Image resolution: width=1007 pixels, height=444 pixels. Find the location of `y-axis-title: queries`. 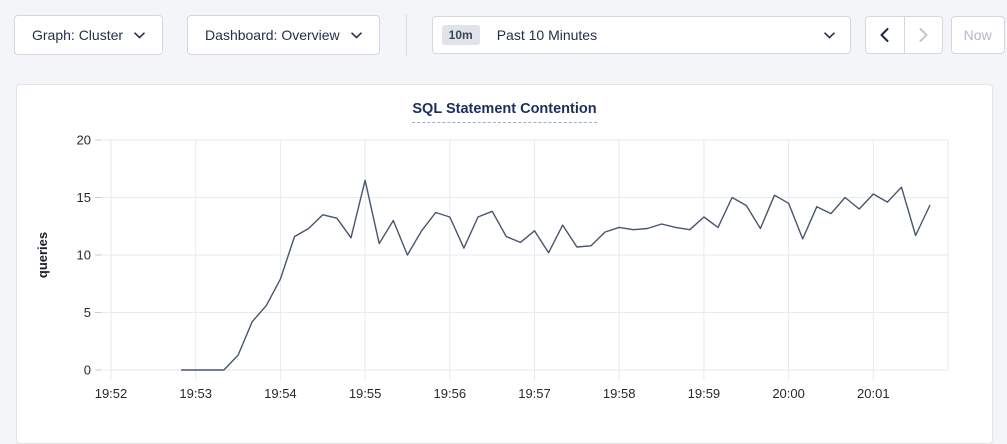

y-axis-title: queries is located at coordinates (42, 255).